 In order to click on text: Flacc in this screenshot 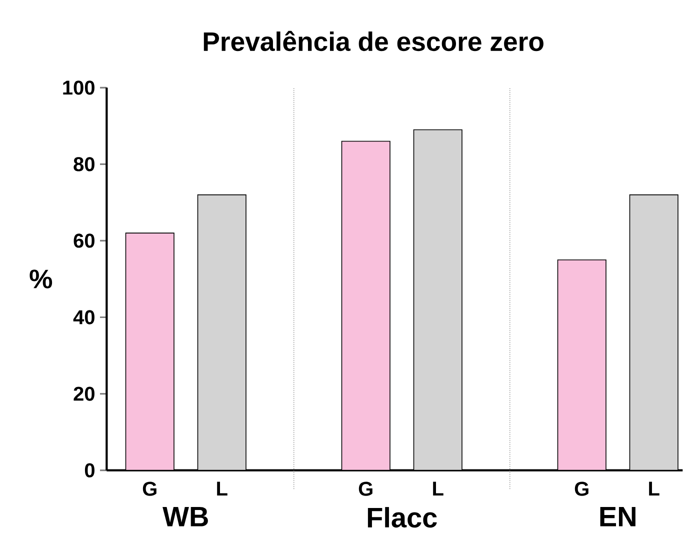, I will do `click(402, 517)`.